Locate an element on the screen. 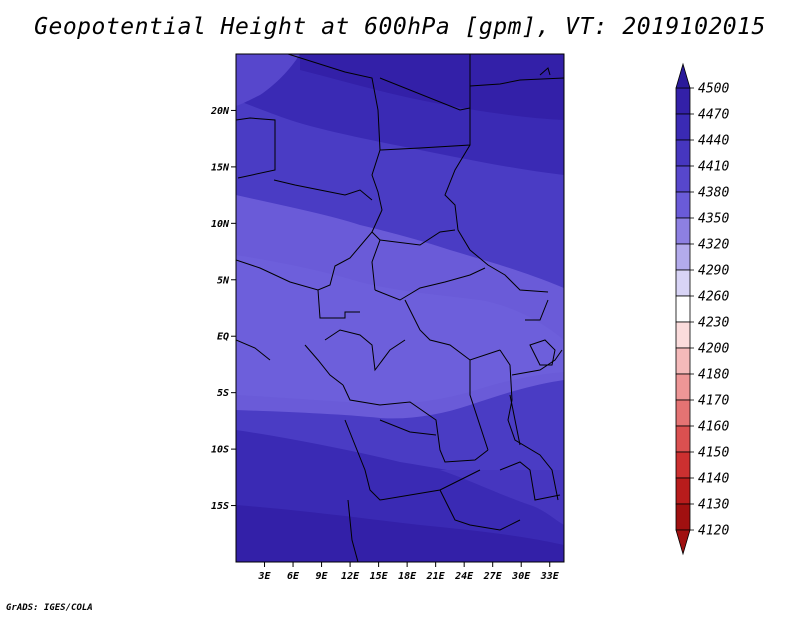  colorbar-label: 4140 is located at coordinates (713, 479).